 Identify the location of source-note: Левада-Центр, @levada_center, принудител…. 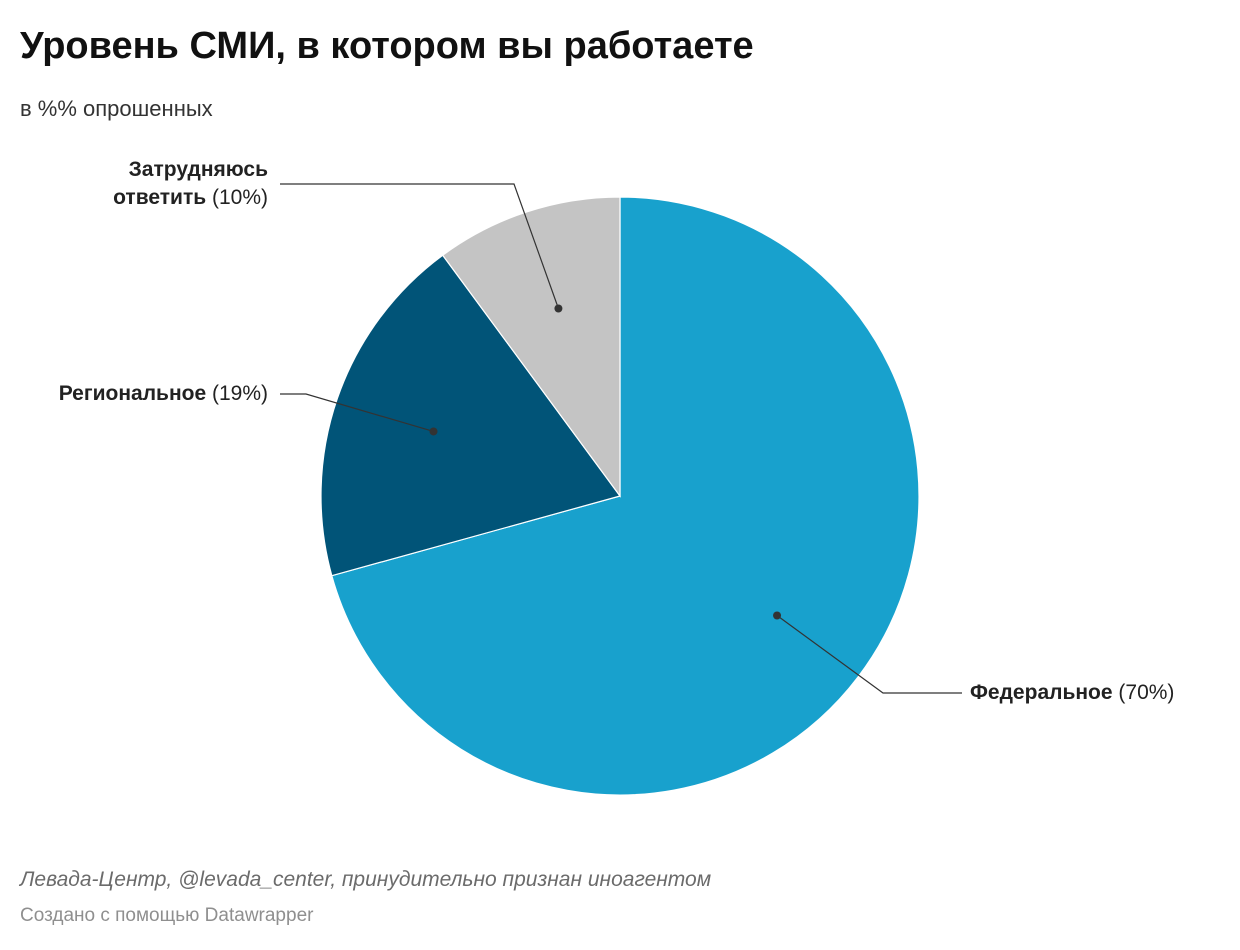
(366, 879).